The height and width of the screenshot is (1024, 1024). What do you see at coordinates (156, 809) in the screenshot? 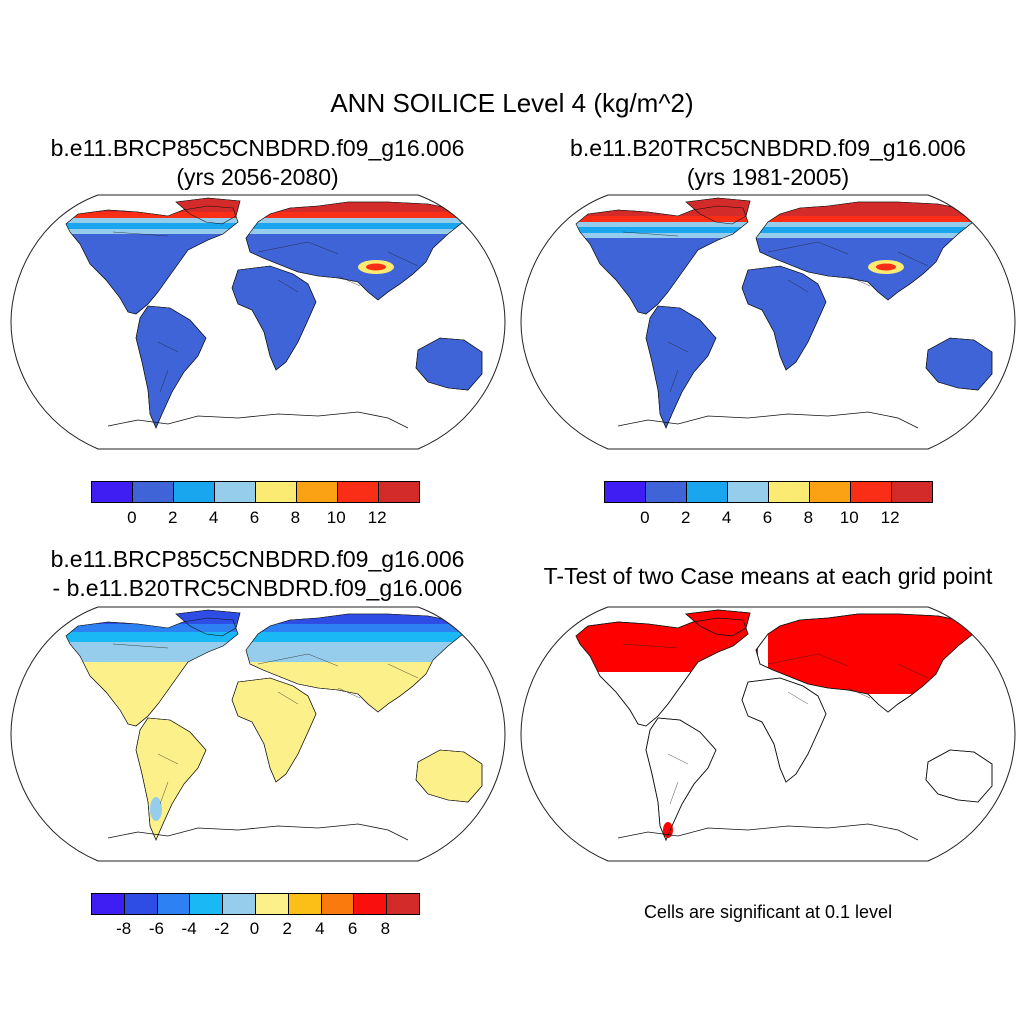
I see `andes-patch` at bounding box center [156, 809].